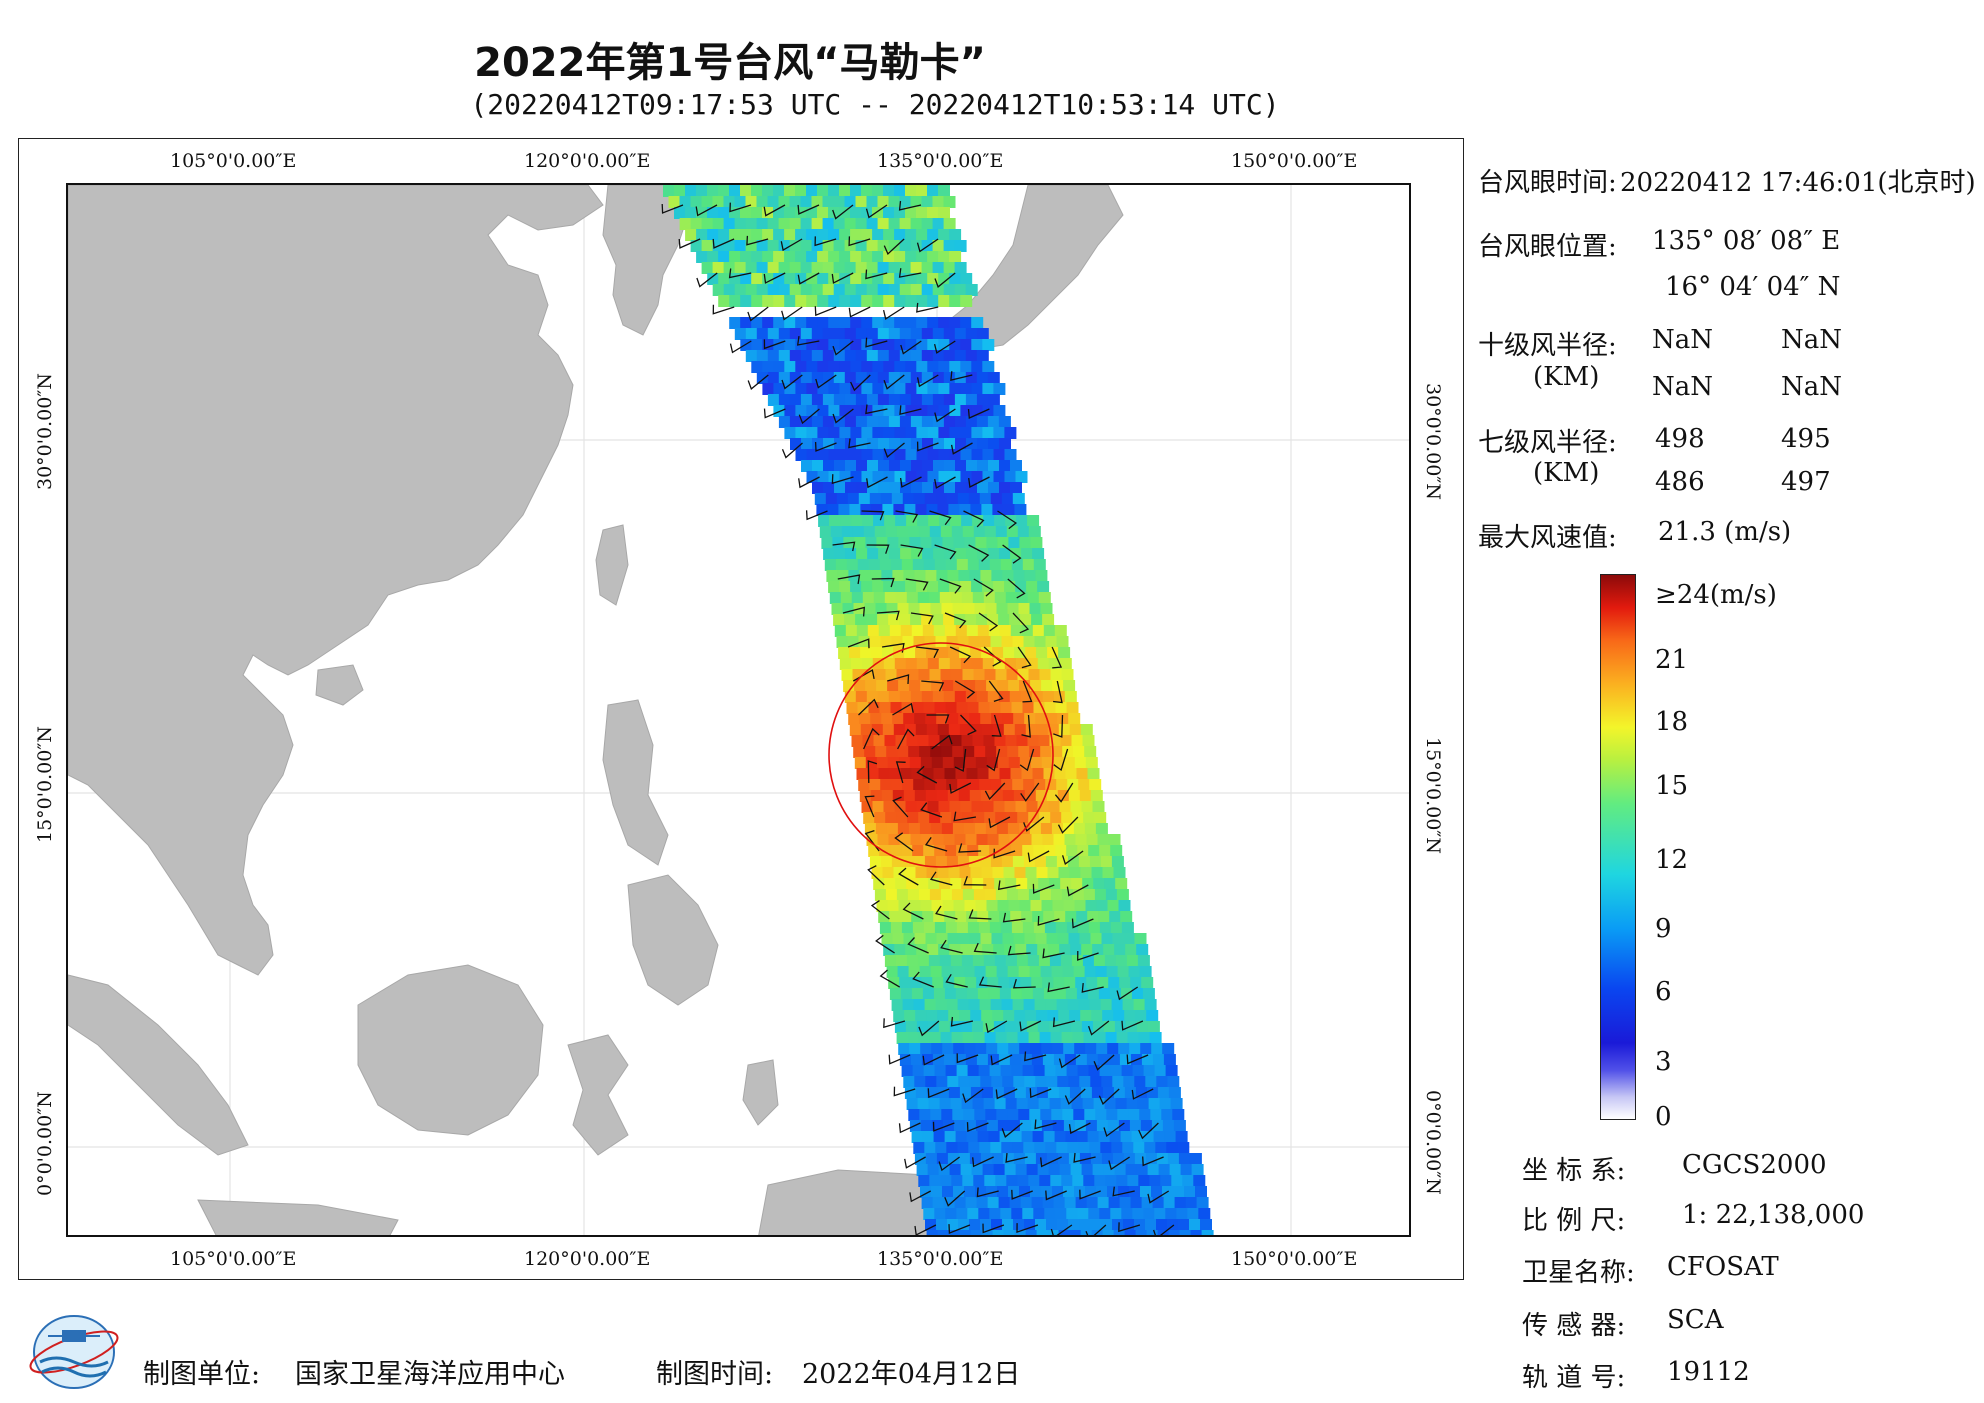 This screenshot has height=1403, width=1984. Describe the element at coordinates (298, 1217) in the screenshot. I see `land-java` at that location.